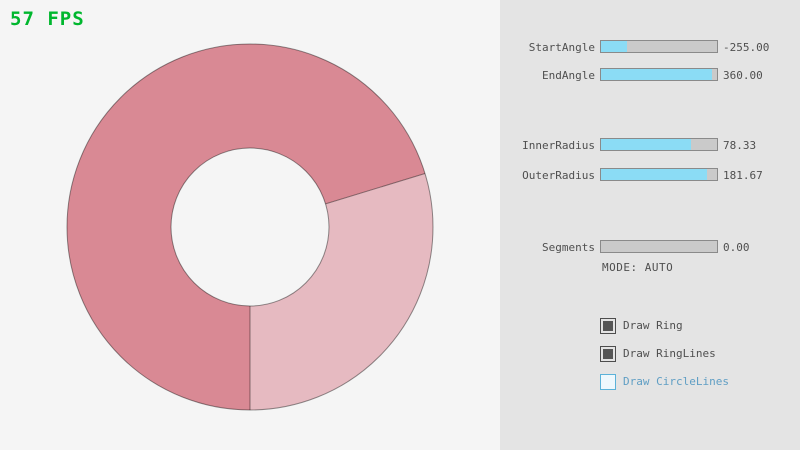  What do you see at coordinates (653, 325) in the screenshot?
I see `draw-ring-label: Draw Ring` at bounding box center [653, 325].